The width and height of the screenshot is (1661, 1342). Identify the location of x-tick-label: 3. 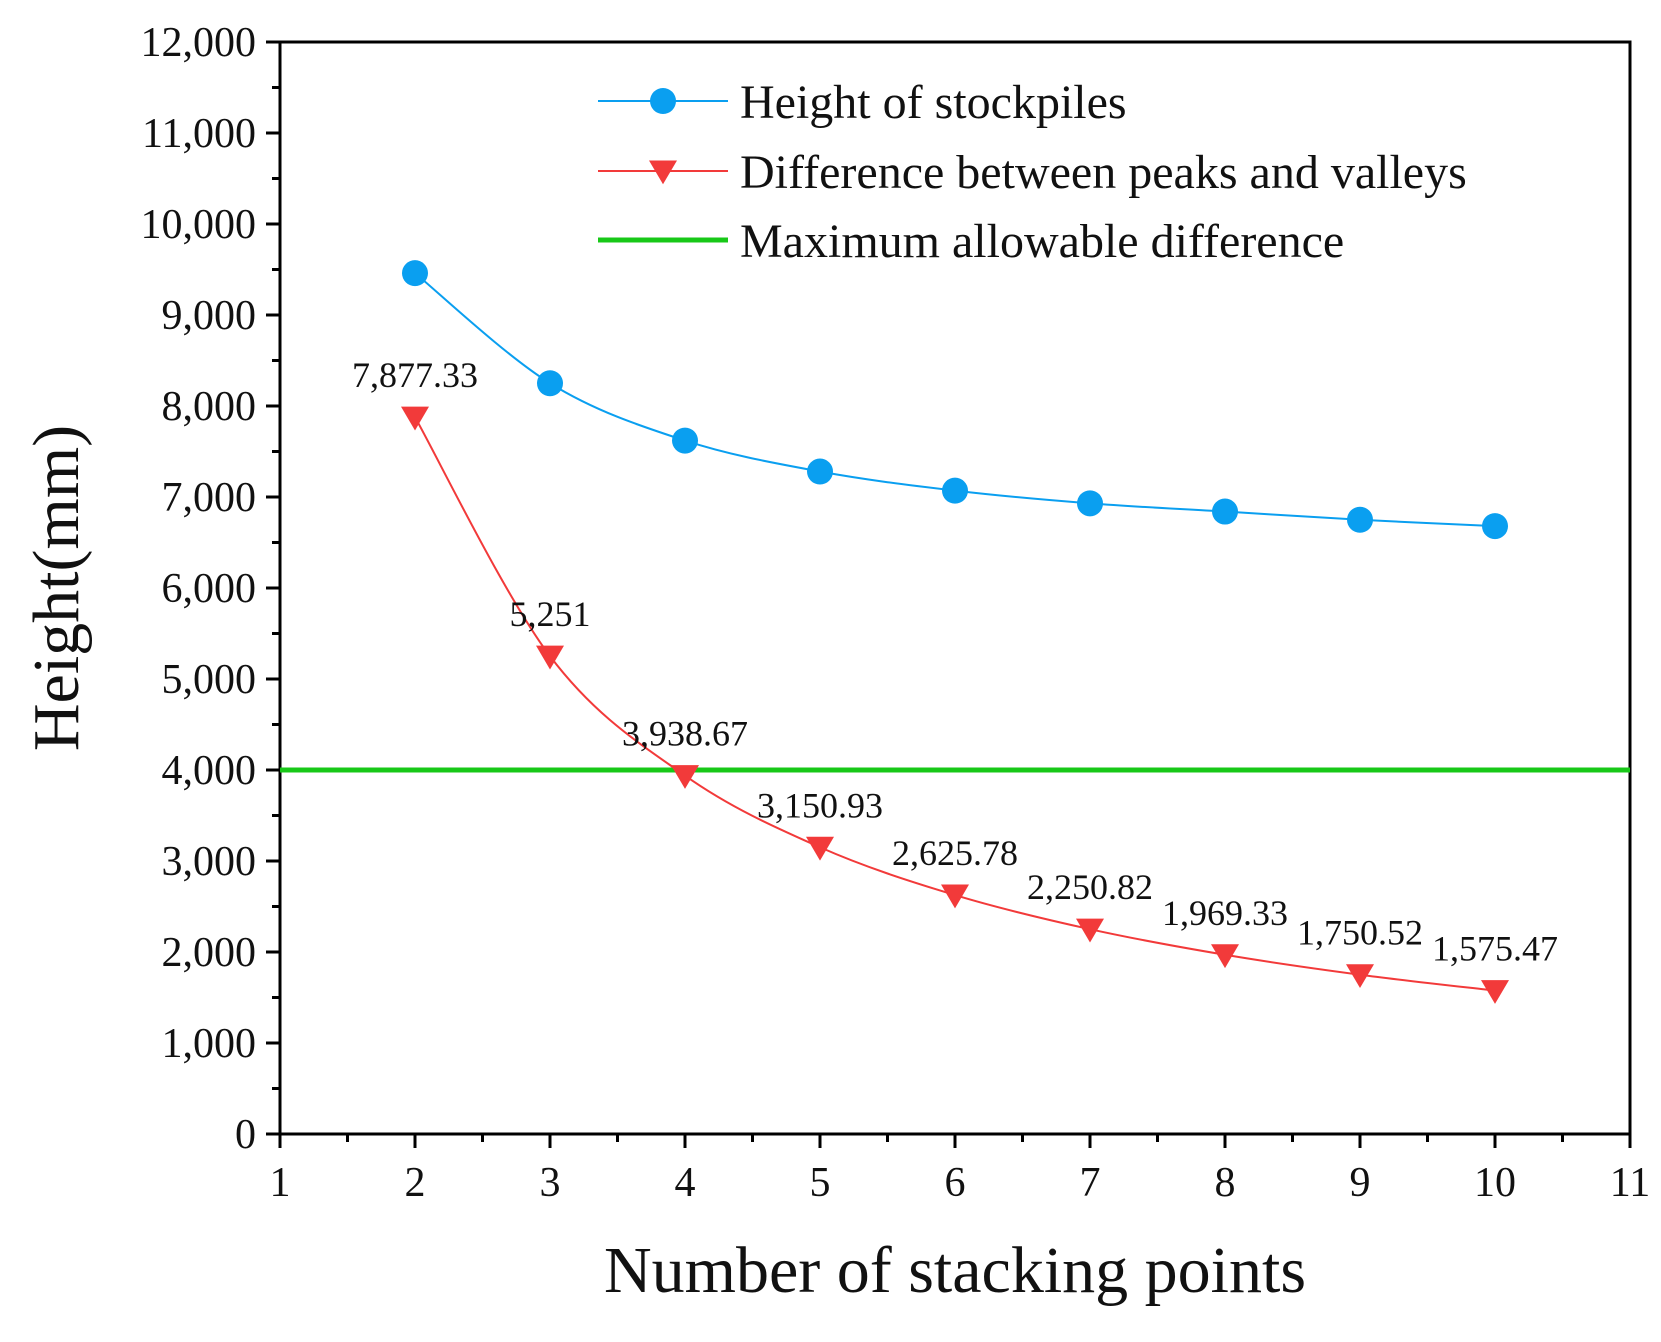
(550, 1183).